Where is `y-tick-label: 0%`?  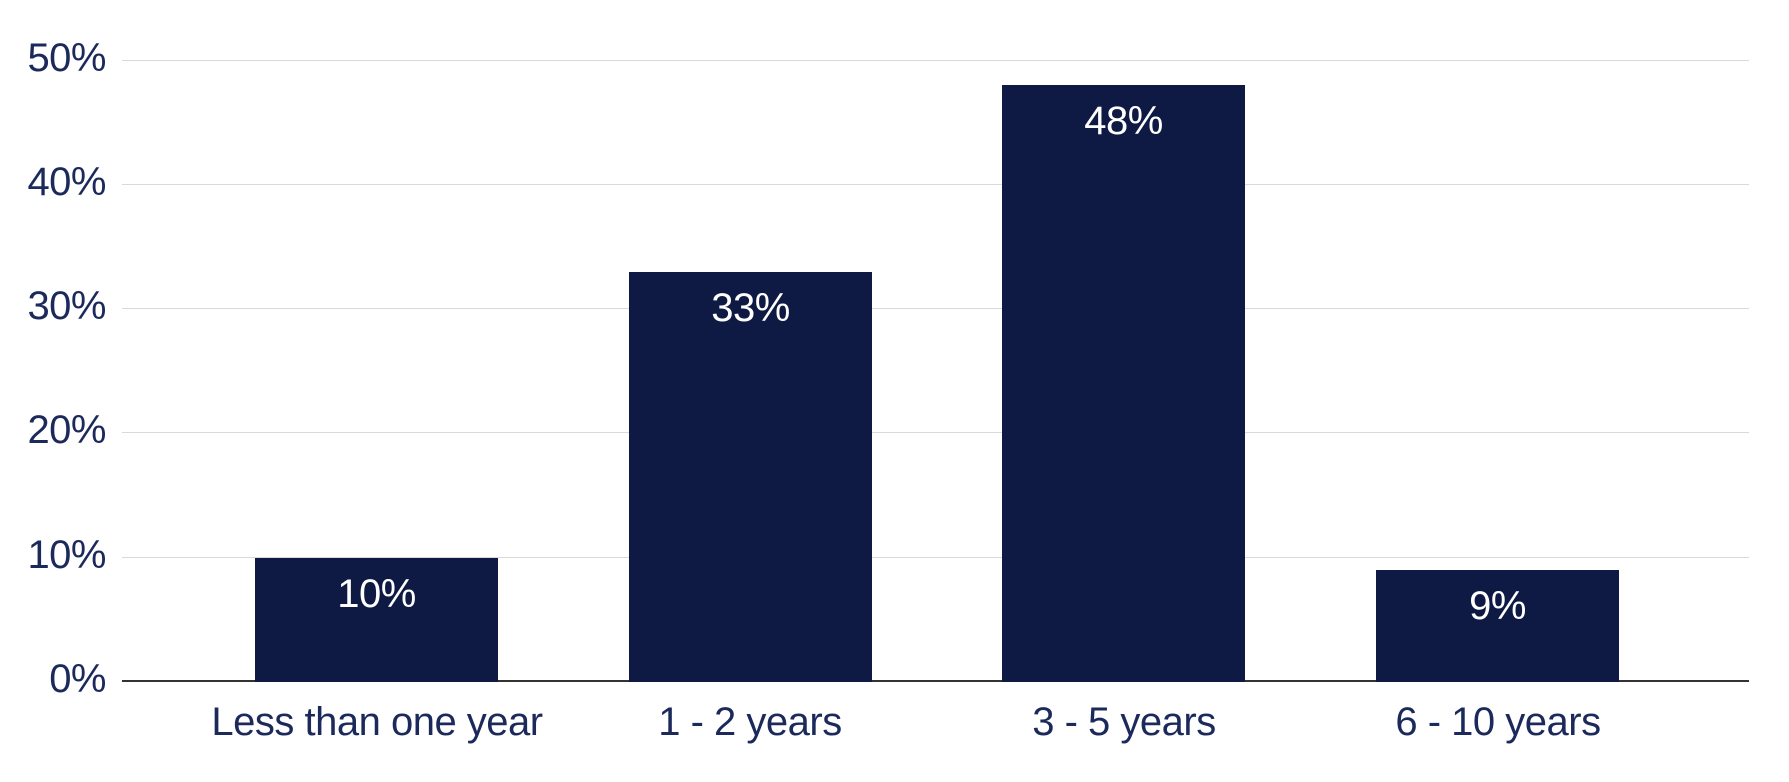 y-tick-label: 0% is located at coordinates (77, 679).